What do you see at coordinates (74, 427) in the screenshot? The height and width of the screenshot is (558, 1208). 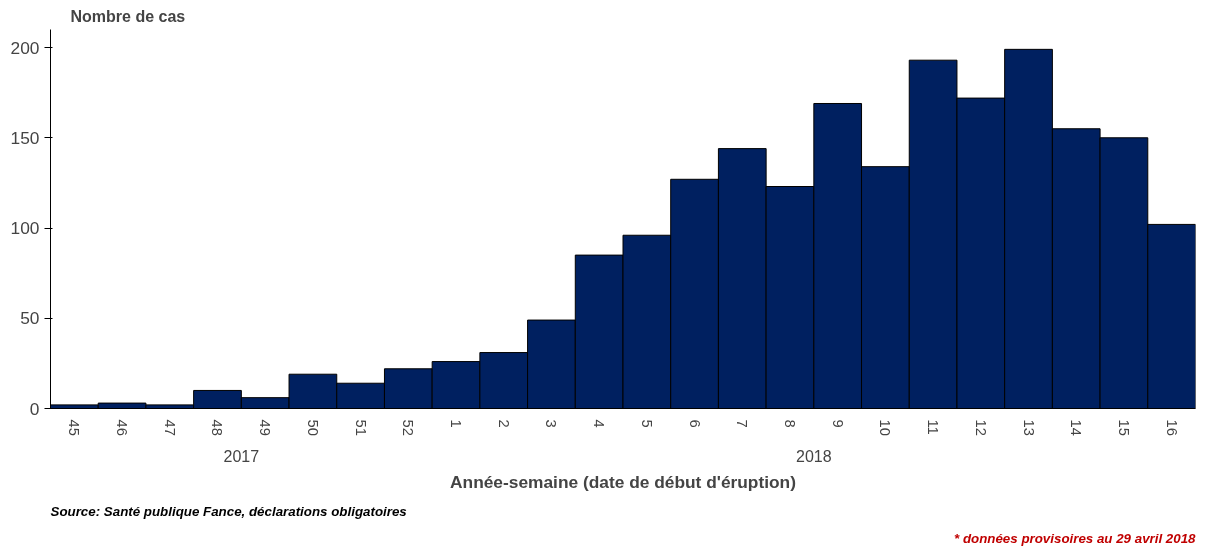 I see `x-tick-label: 45` at bounding box center [74, 427].